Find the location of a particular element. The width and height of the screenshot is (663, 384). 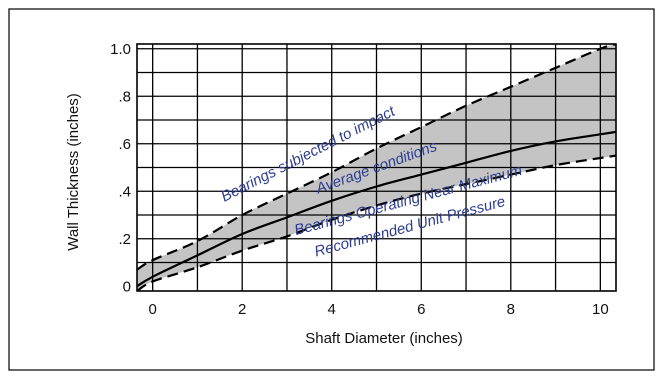

y-tick-label: .8 is located at coordinates (124, 96).